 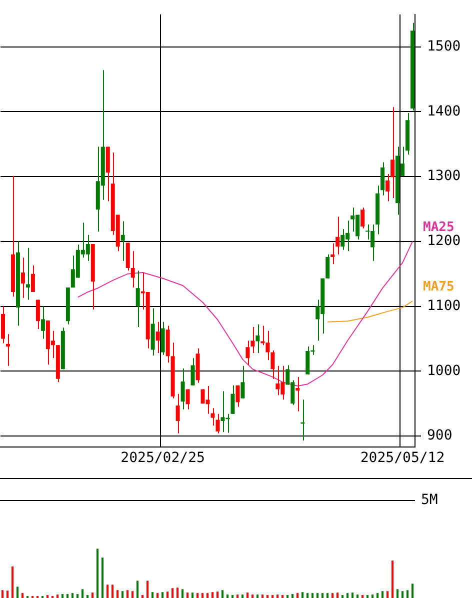 I want to click on y-tick-label: 1400, so click(x=444, y=111).